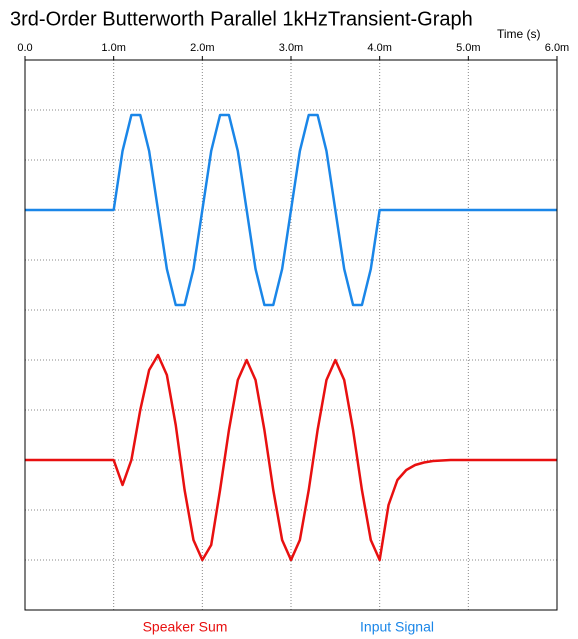  What do you see at coordinates (185, 627) in the screenshot?
I see `legend-entry: Speaker Sum` at bounding box center [185, 627].